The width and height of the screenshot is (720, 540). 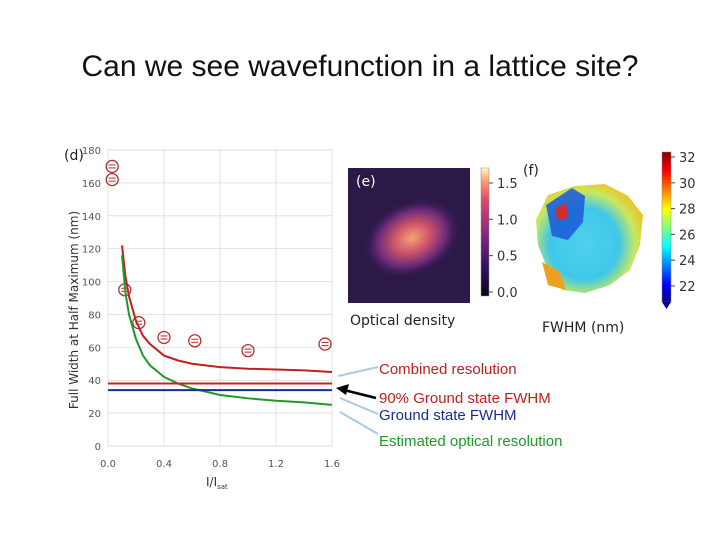 I want to click on panel-label-e: (e), so click(x=366, y=182).